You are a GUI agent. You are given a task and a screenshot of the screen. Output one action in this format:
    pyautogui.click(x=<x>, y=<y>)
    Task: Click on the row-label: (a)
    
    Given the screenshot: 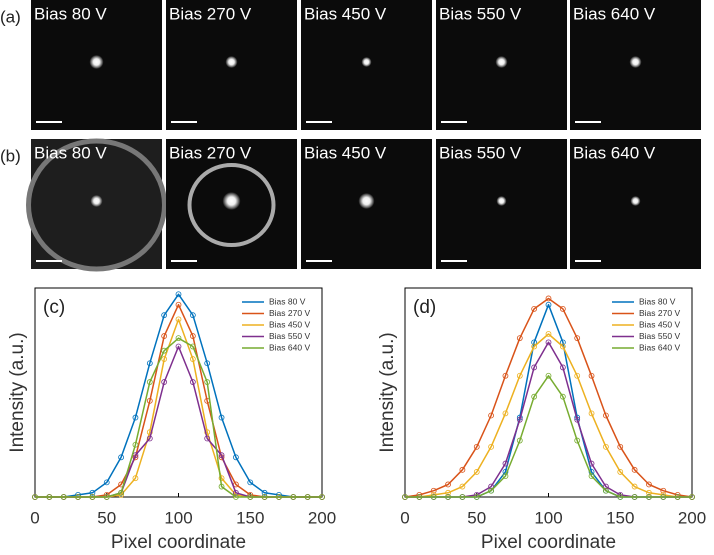 What is the action you would take?
    pyautogui.click(x=10, y=16)
    